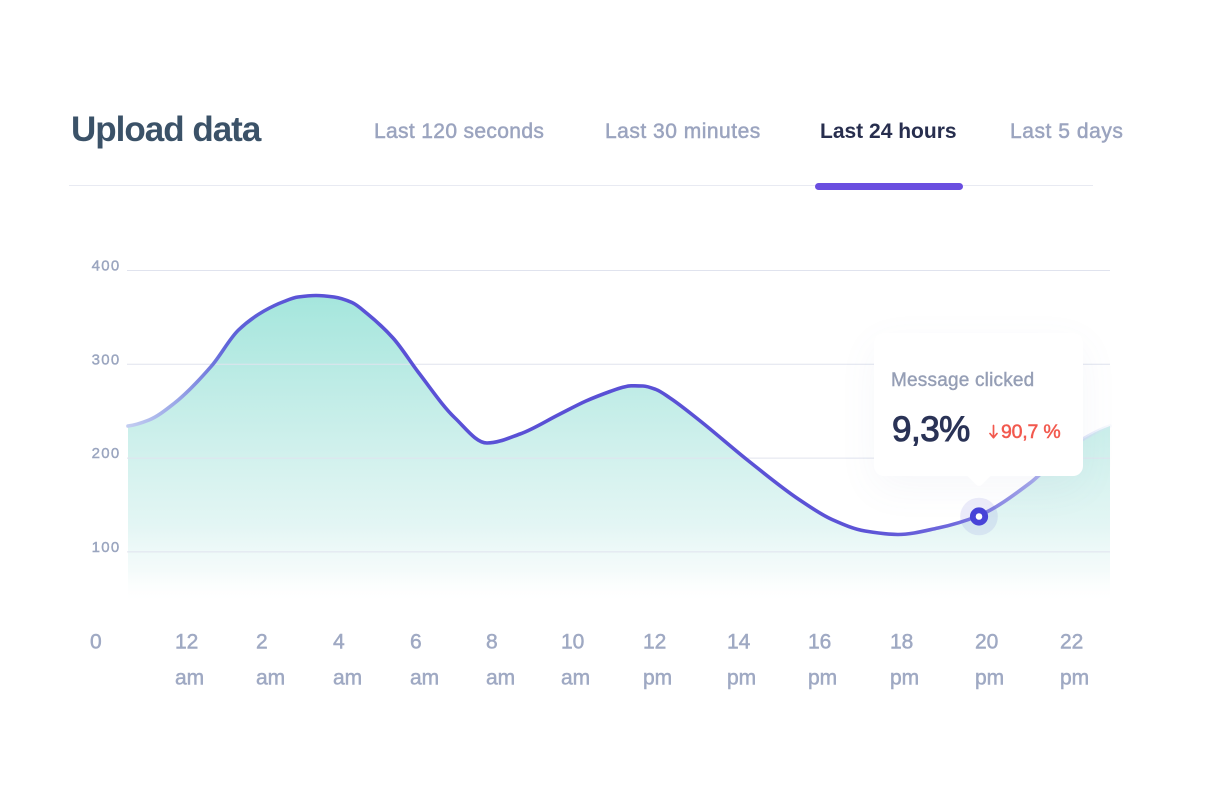 This screenshot has height=808, width=1206. Describe the element at coordinates (901, 642) in the screenshot. I see `svg-text: 18` at that location.